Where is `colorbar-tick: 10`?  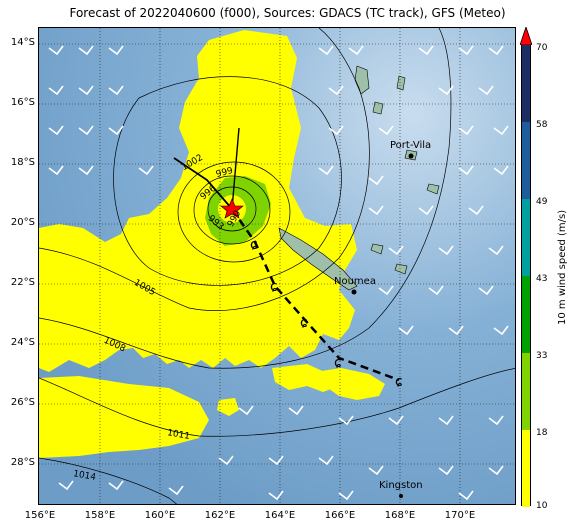 colorbar-tick: 10 is located at coordinates (542, 506).